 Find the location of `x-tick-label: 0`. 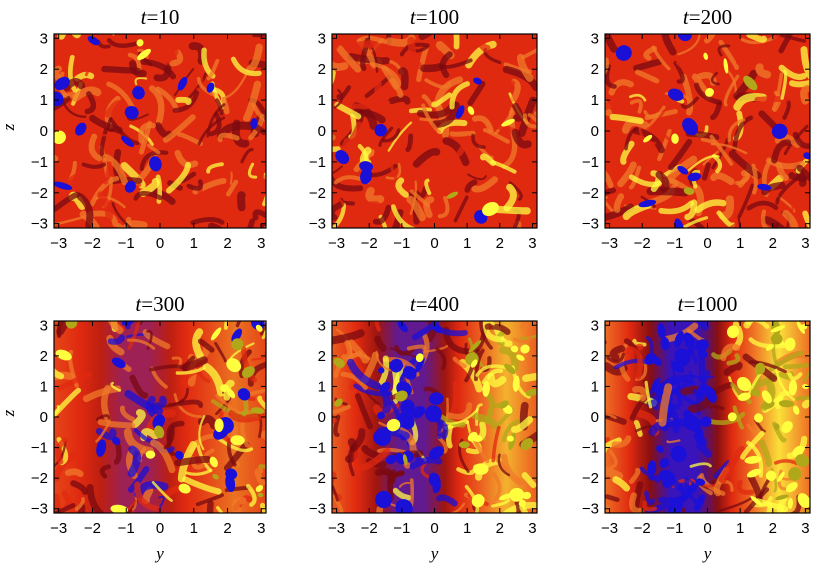

x-tick-label: 0 is located at coordinates (160, 243).